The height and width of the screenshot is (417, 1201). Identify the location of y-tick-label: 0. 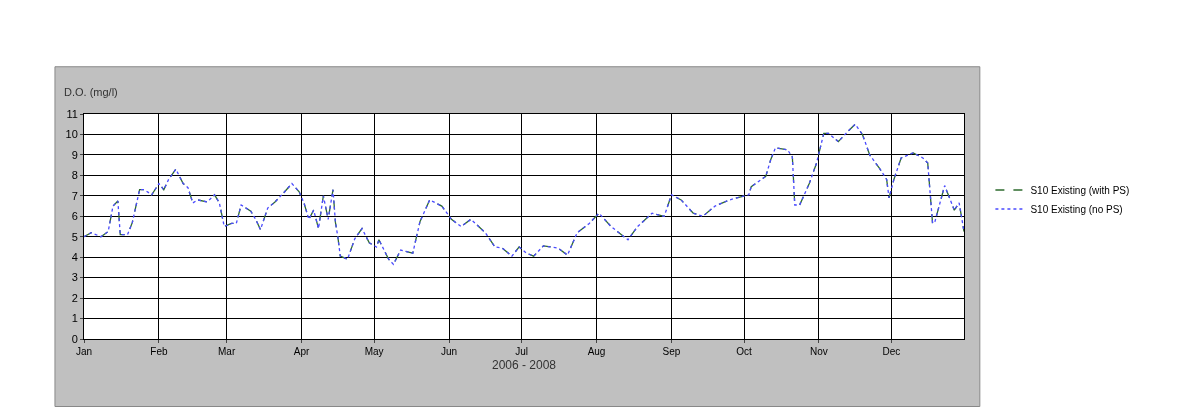
(74, 338).